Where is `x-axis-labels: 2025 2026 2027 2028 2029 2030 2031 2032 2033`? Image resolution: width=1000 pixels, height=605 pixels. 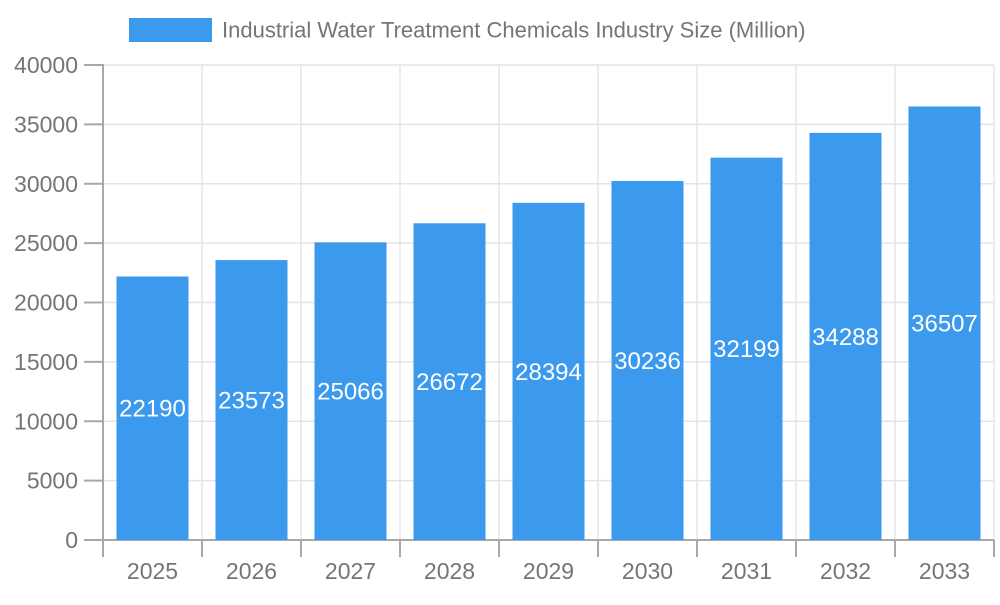
x-axis-labels: 2025 2026 2027 2028 2029 2030 2031 2032 2033 is located at coordinates (548, 571).